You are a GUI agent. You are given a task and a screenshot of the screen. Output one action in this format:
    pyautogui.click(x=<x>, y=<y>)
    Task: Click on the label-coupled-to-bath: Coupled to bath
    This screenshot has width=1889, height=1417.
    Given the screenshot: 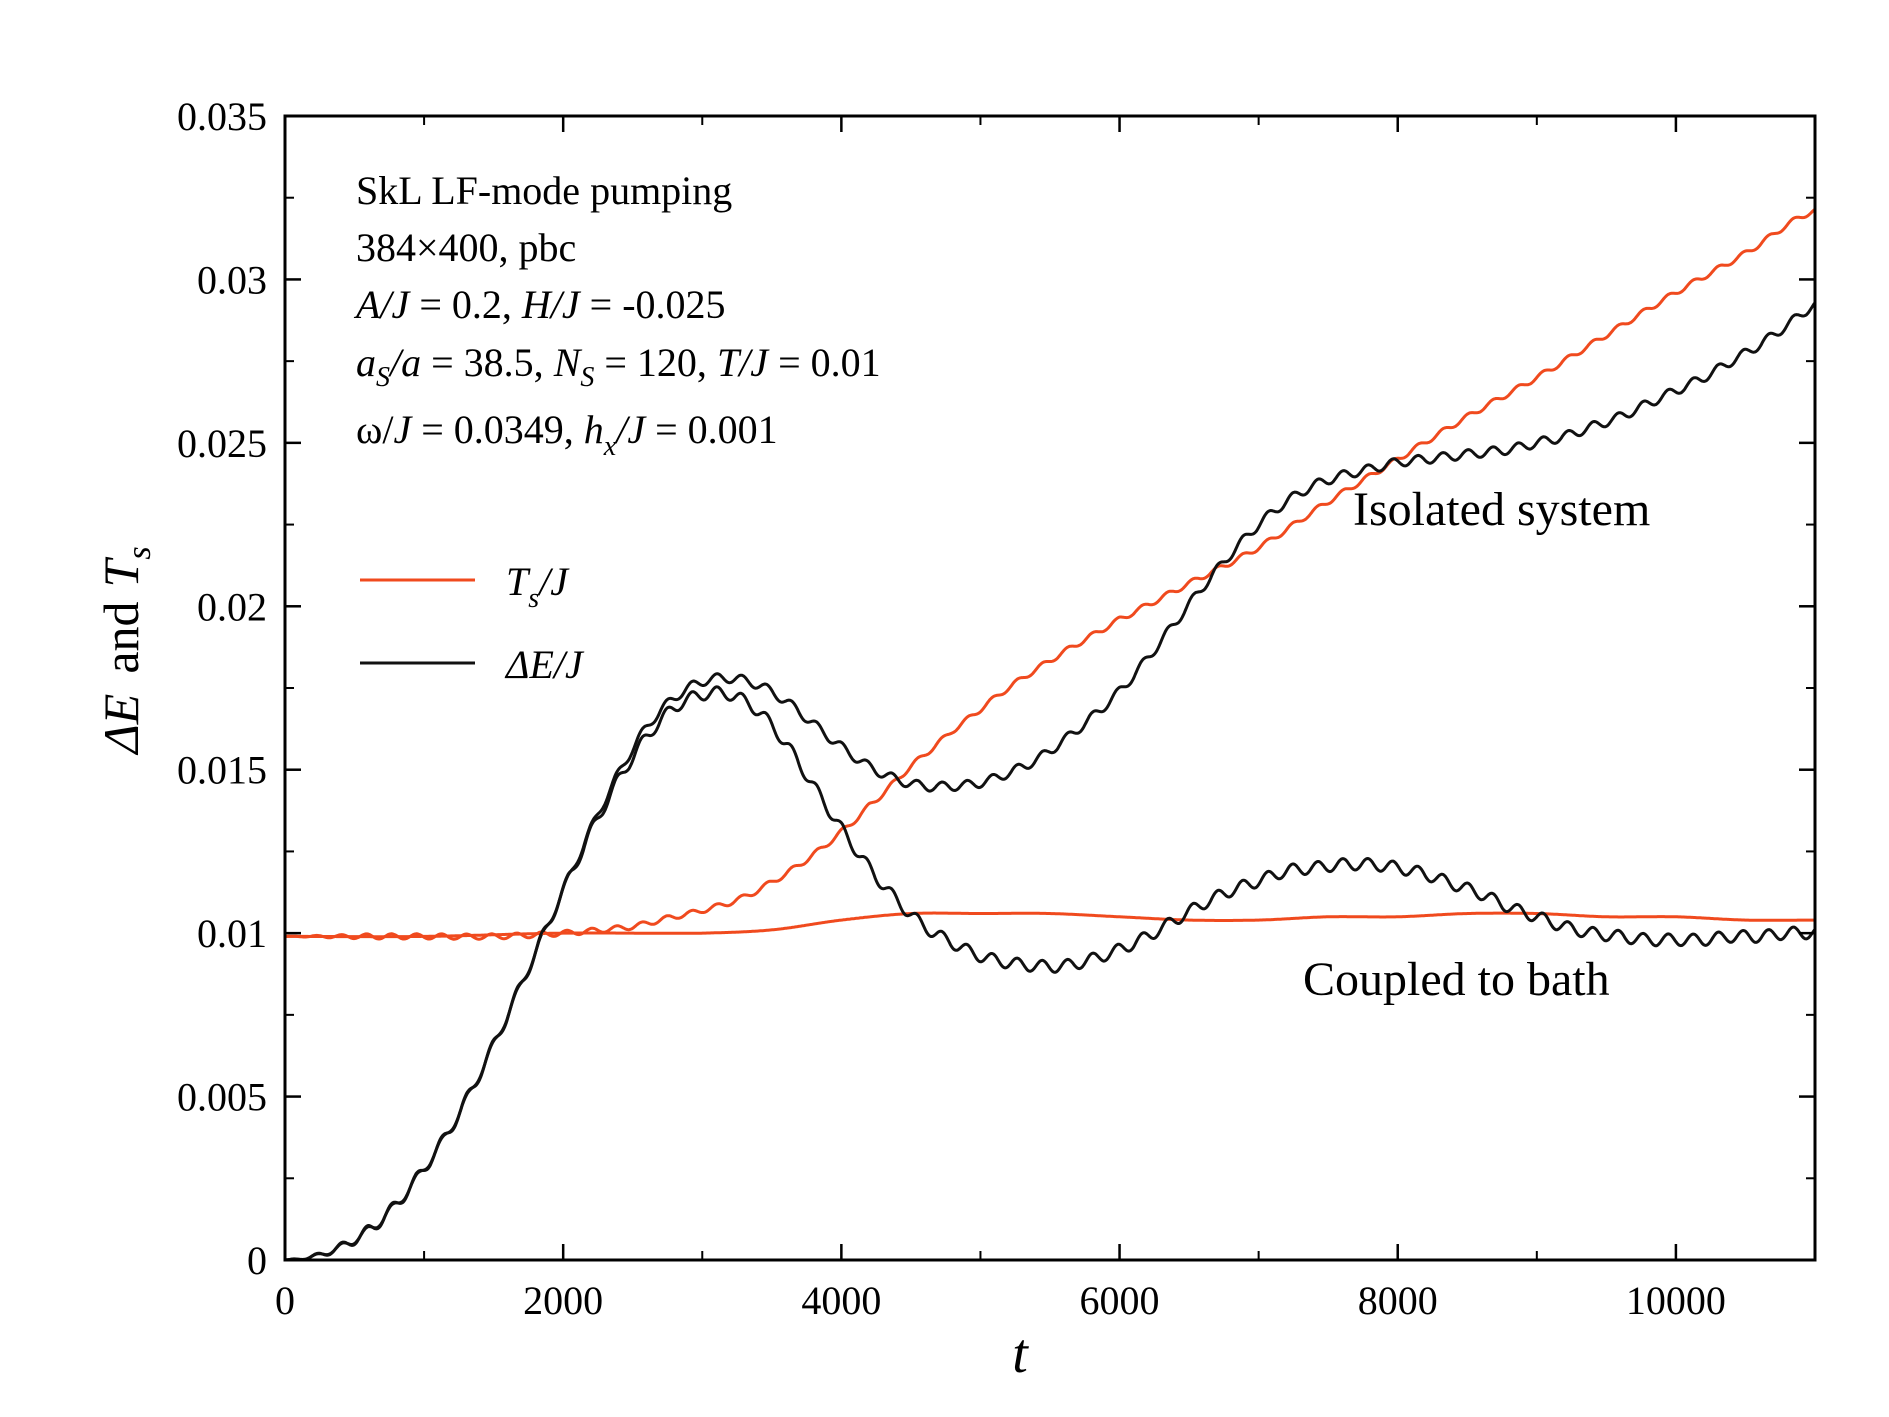 What is the action you would take?
    pyautogui.click(x=1456, y=979)
    